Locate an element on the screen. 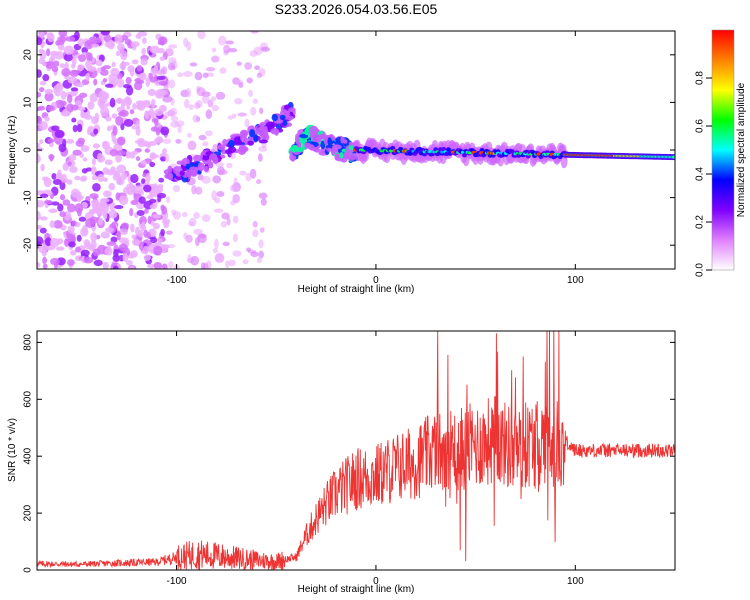 Image resolution: width=750 pixels, height=600 pixels. snr-ytick-label: 800 is located at coordinates (28, 342).